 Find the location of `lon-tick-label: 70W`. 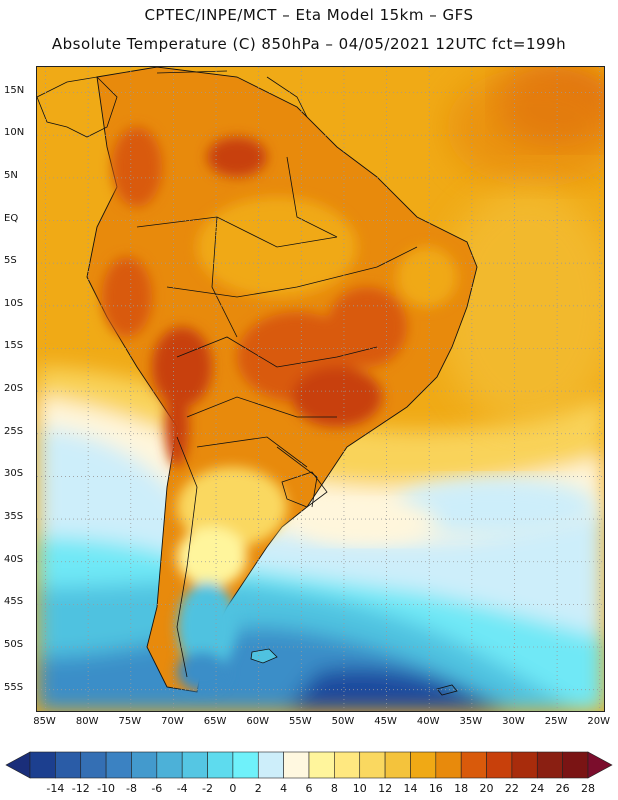

lon-tick-label: 70W is located at coordinates (172, 721).